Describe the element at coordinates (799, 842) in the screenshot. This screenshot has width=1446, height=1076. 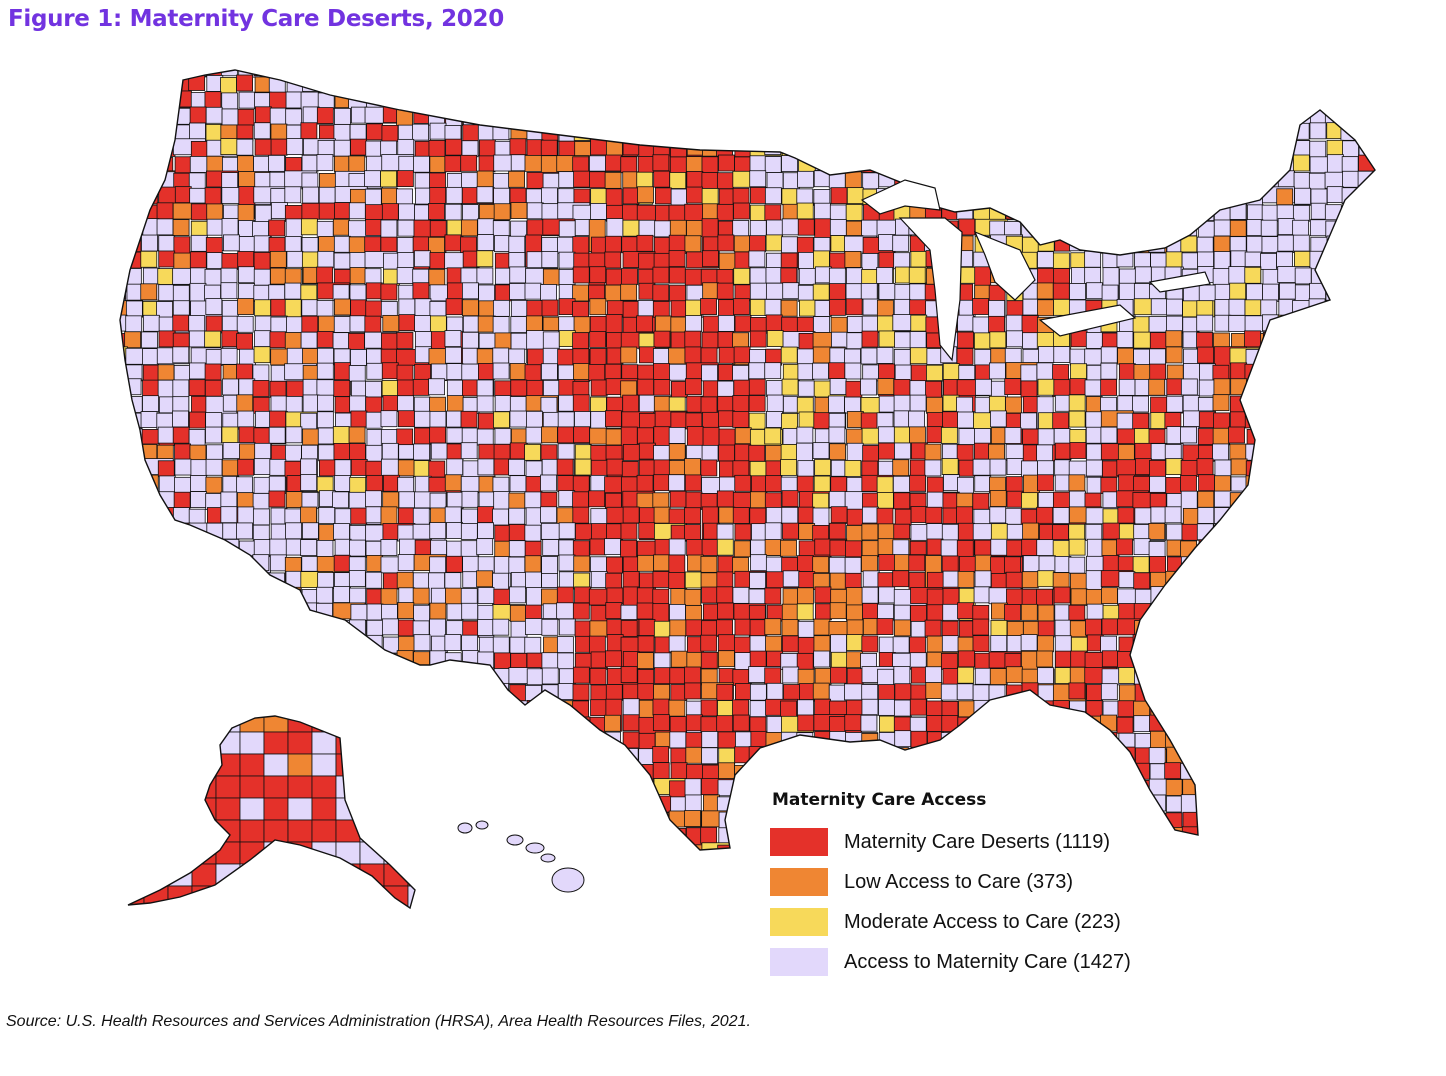
I see `legend-swatch-deserts` at that location.